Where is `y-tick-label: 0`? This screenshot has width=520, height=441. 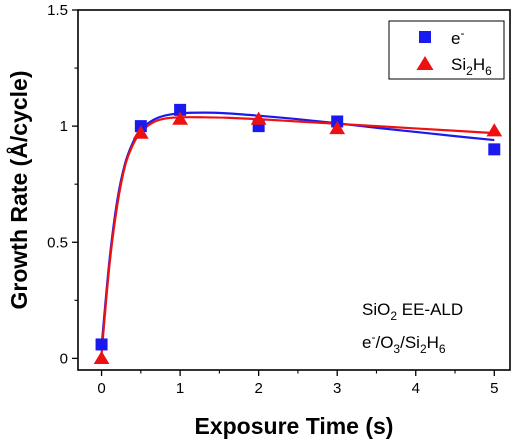
y-tick-label: 0 is located at coordinates (64, 358).